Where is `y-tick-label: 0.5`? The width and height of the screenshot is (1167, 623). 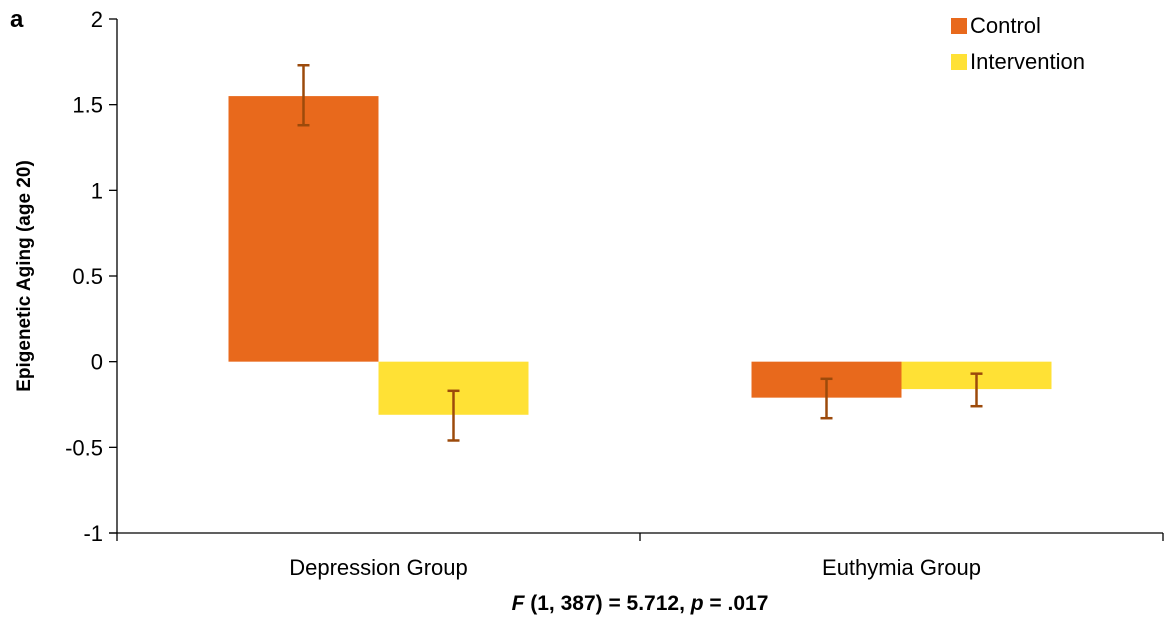
y-tick-label: 0.5 is located at coordinates (87, 276).